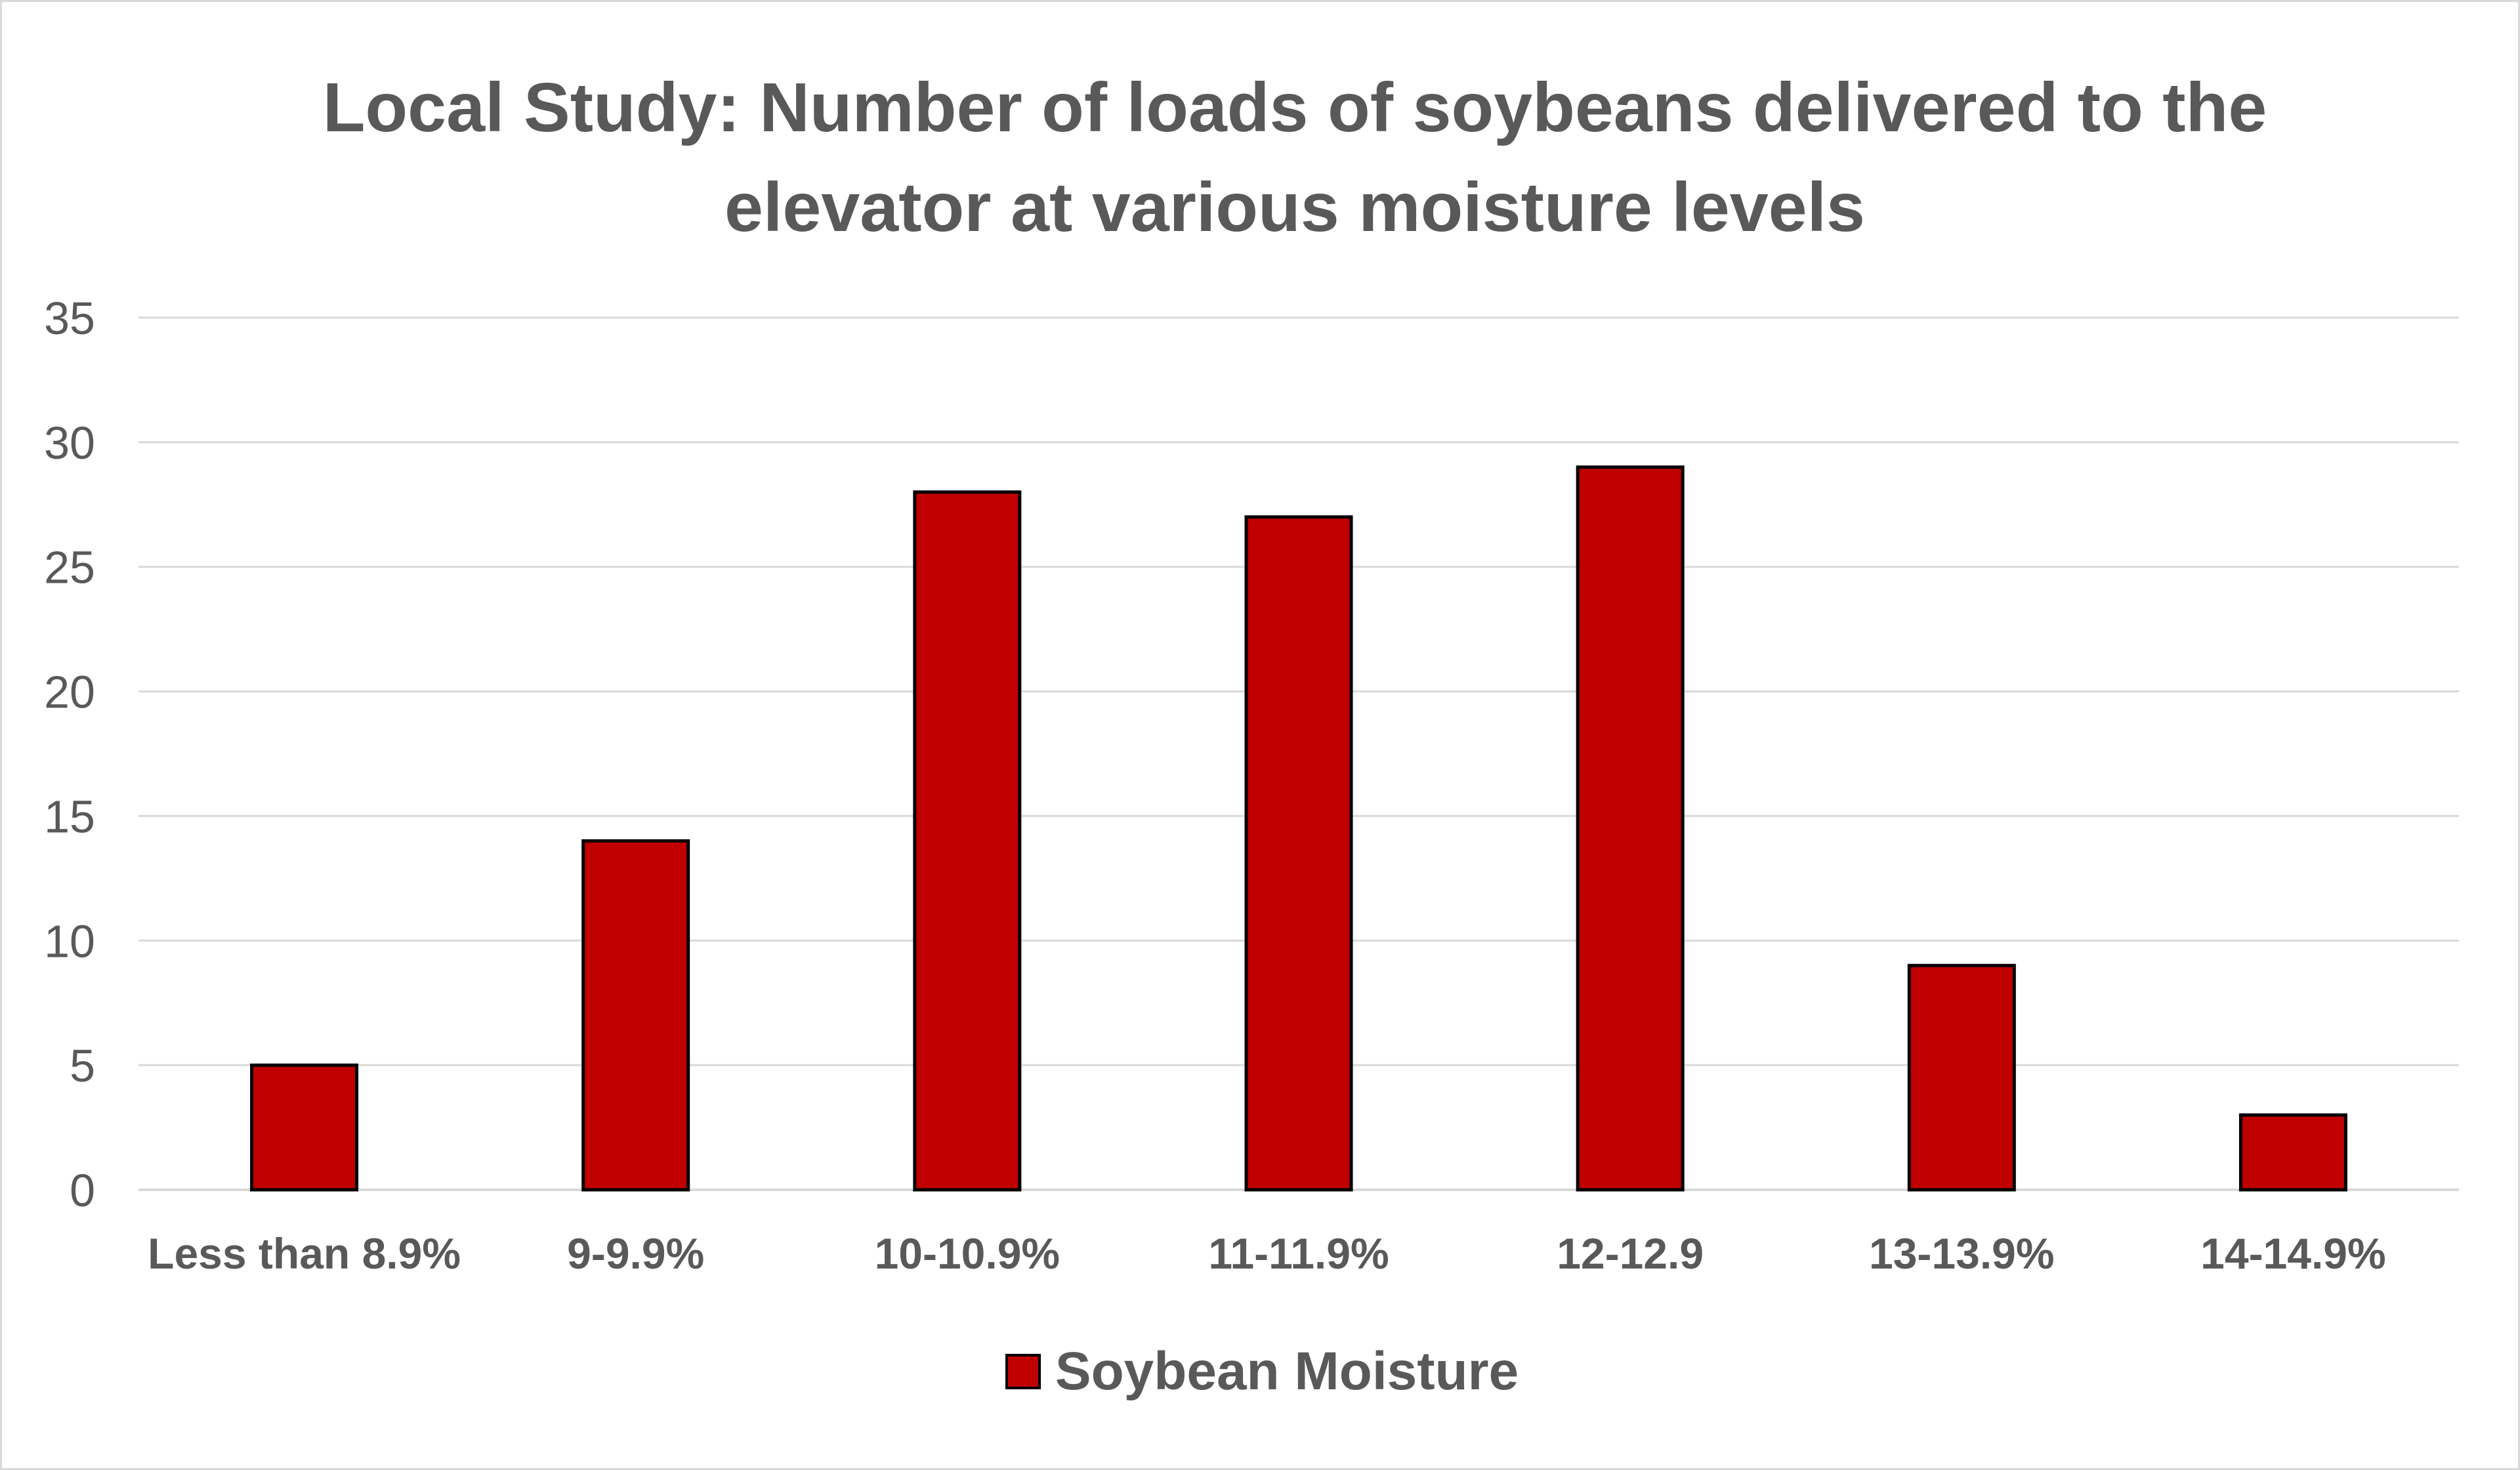 The height and width of the screenshot is (1470, 2520). What do you see at coordinates (1287, 1371) in the screenshot?
I see `legend-label: Soybean Moisture` at bounding box center [1287, 1371].